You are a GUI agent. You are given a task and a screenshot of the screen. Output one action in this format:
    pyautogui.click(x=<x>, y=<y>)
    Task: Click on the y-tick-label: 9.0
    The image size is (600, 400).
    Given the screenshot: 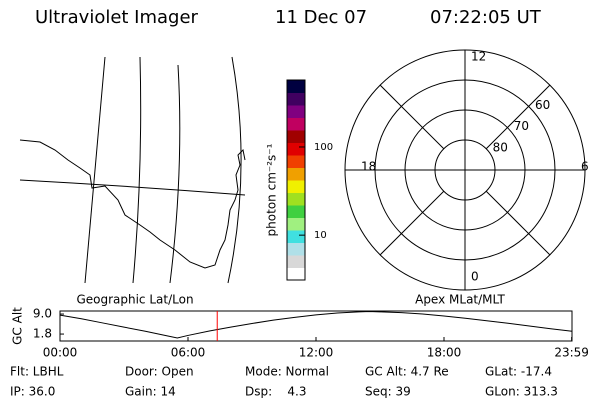 What is the action you would take?
    pyautogui.click(x=42, y=314)
    